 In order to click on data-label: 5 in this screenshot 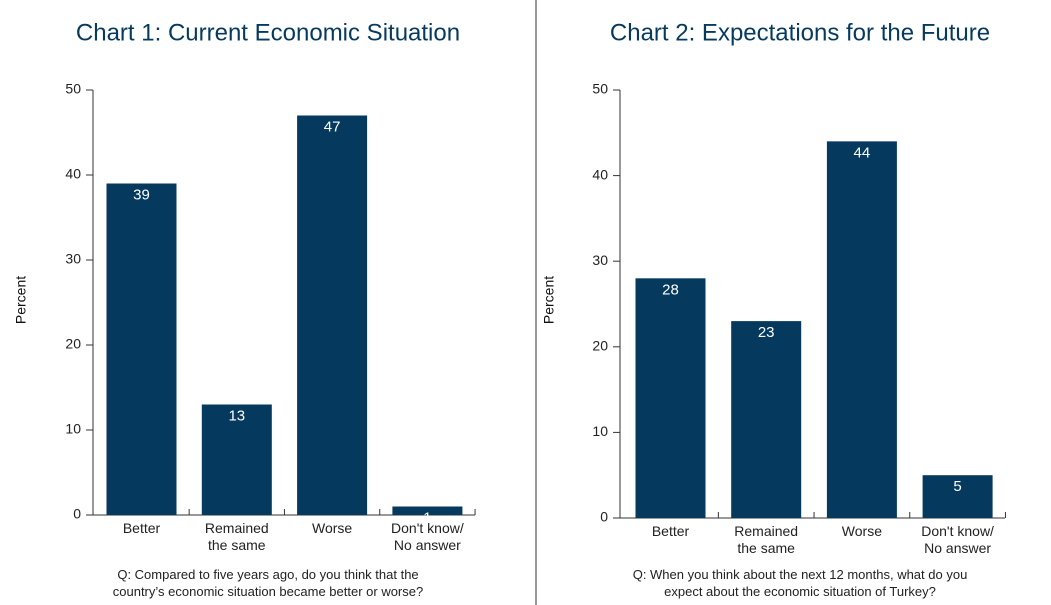, I will do `click(957, 486)`.